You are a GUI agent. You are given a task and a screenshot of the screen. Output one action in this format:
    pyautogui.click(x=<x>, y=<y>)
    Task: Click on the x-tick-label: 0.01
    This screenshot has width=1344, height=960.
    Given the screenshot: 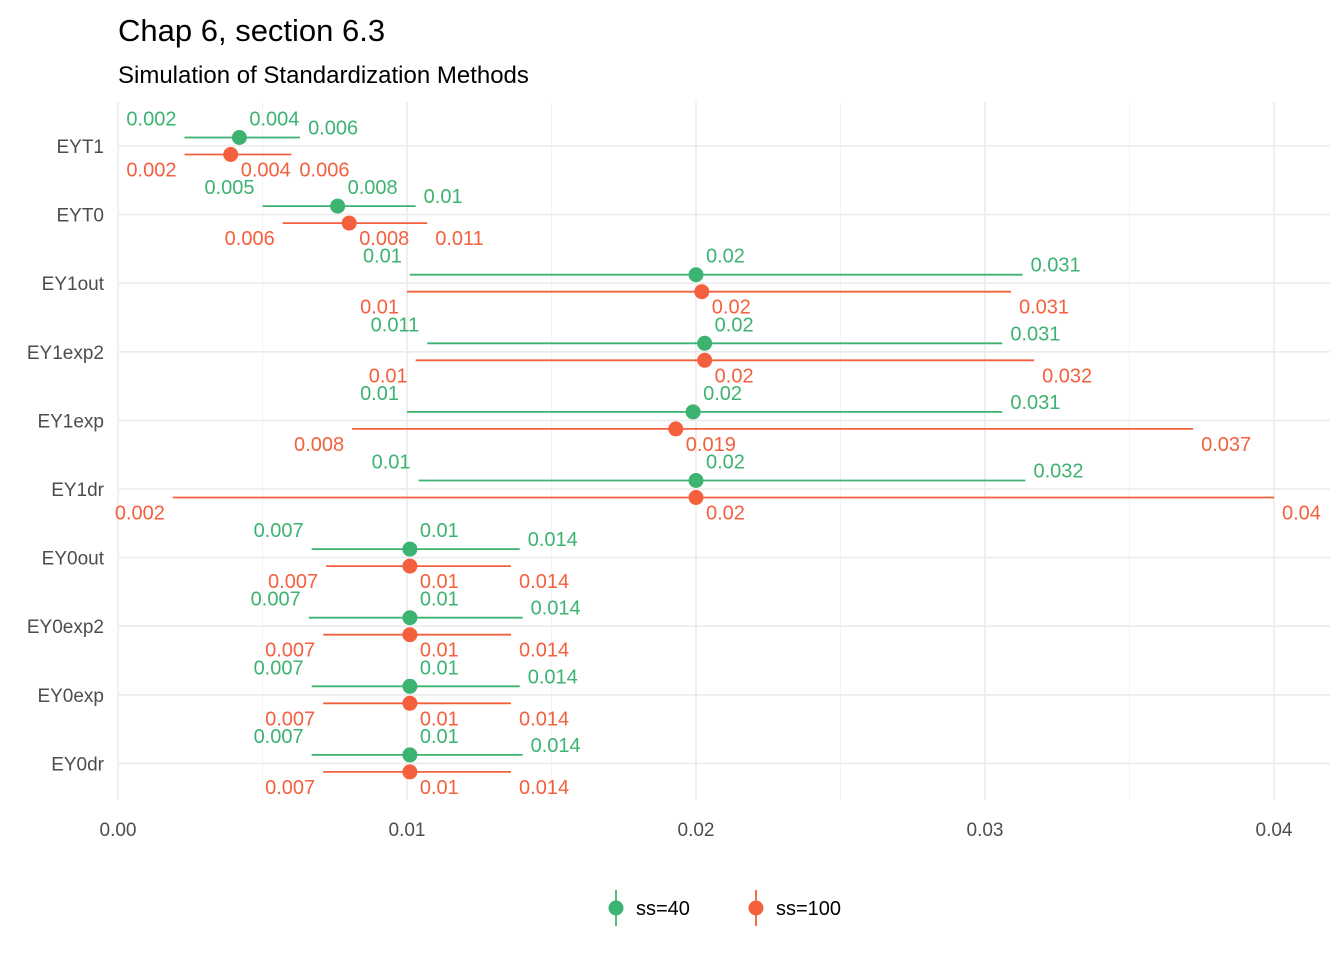 What is the action you would take?
    pyautogui.click(x=407, y=830)
    